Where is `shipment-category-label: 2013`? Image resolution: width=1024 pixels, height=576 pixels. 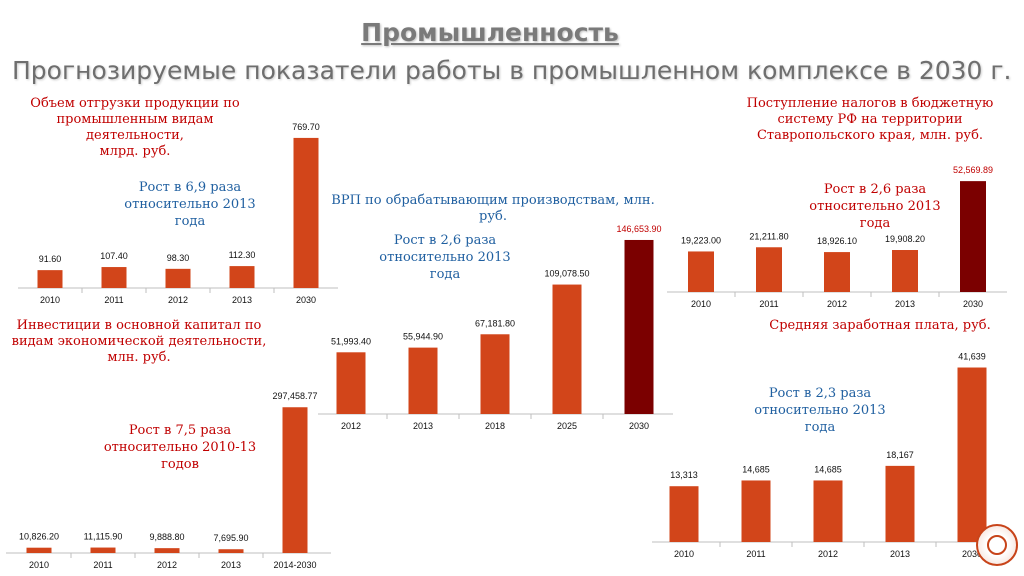
shipment-category-label: 2013 is located at coordinates (242, 300).